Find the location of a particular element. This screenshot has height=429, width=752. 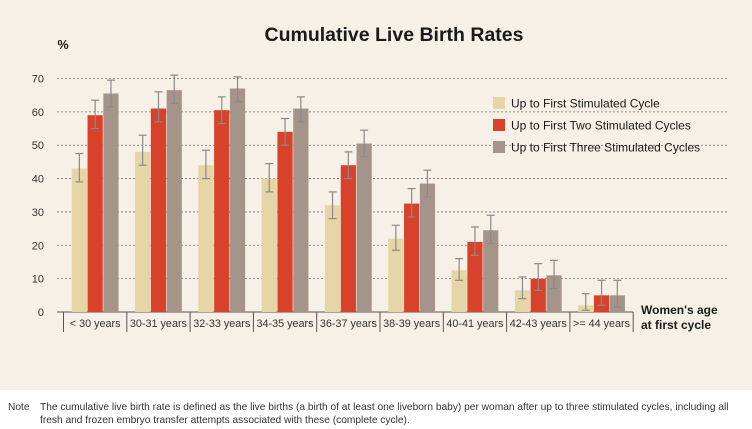

legend-item: Up to First Stimulated Cycle is located at coordinates (576, 104).